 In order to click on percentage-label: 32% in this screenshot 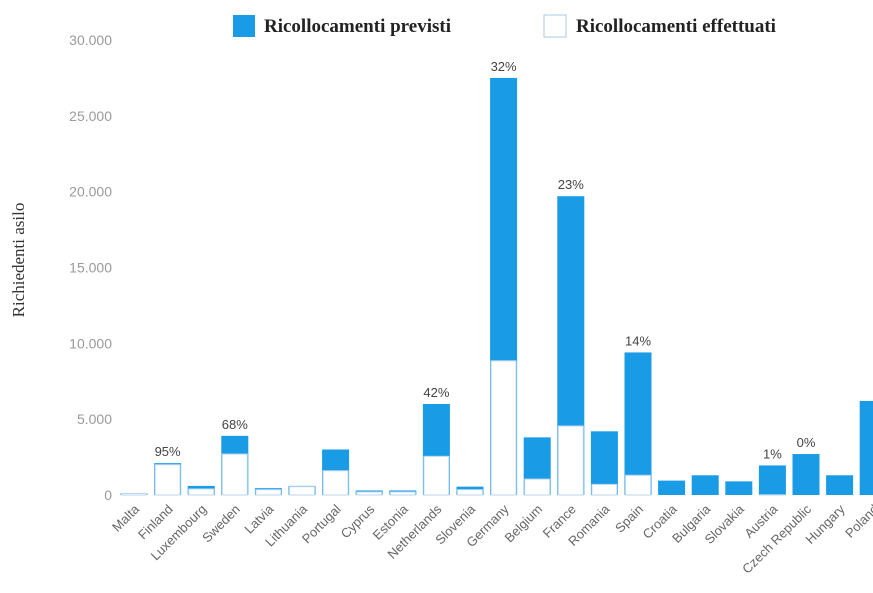, I will do `click(504, 66)`.